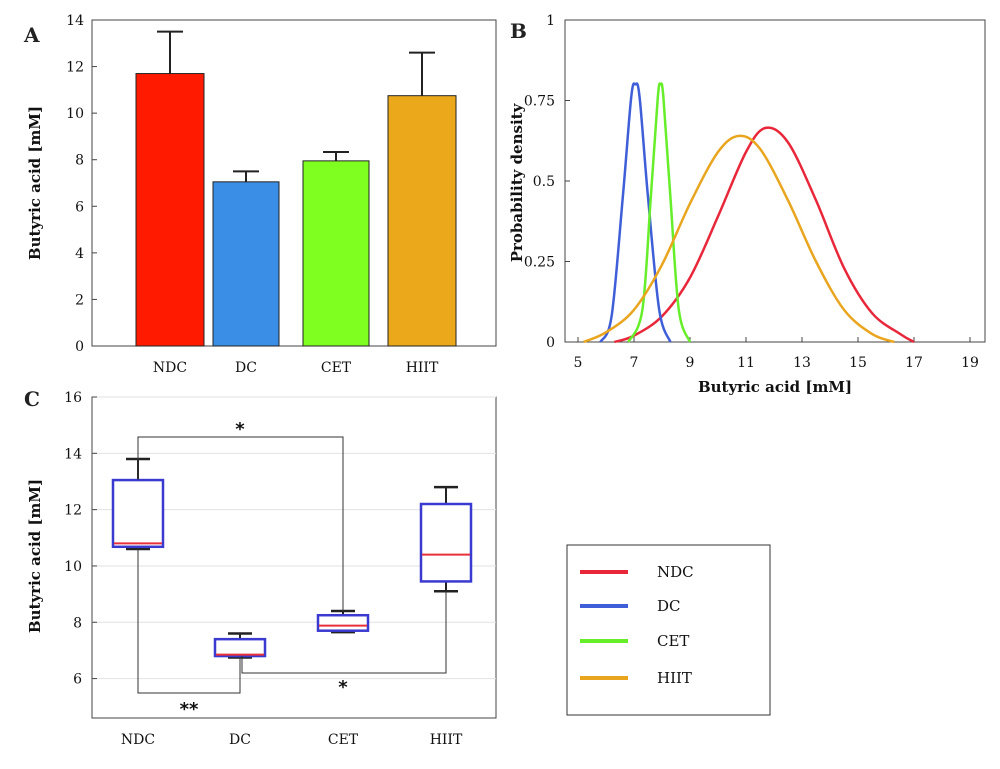 The width and height of the screenshot is (1000, 769). I want to click on panel-c-sig-dc-hiit: *, so click(343, 687).